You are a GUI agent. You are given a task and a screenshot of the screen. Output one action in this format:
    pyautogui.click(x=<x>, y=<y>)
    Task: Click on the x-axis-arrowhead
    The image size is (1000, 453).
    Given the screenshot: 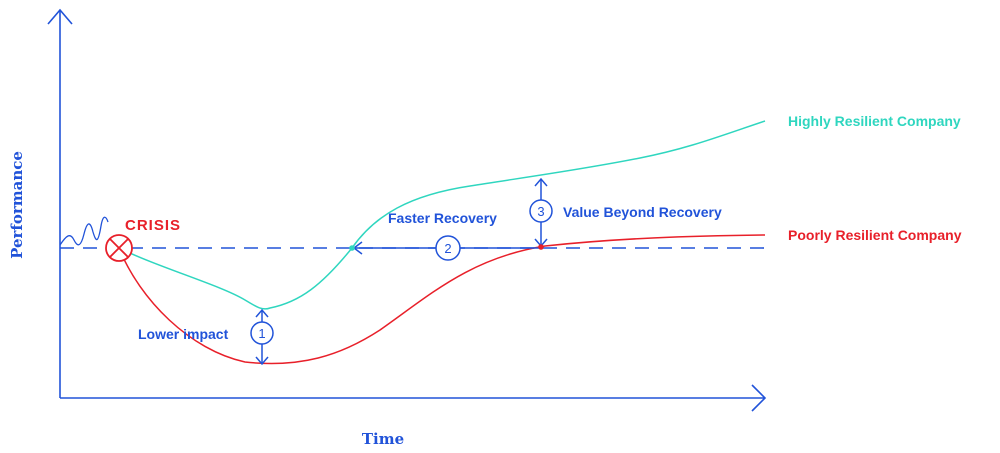 What is the action you would take?
    pyautogui.click(x=759, y=398)
    